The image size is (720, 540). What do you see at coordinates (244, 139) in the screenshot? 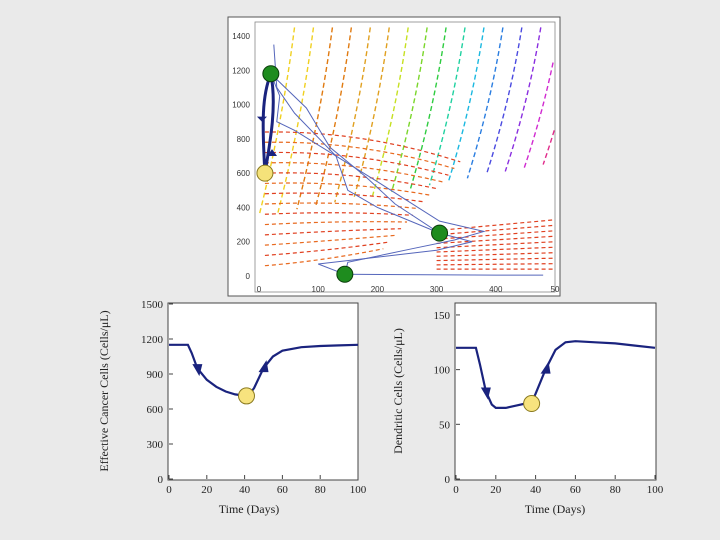
I see `phase-y-tick: 800` at bounding box center [244, 139].